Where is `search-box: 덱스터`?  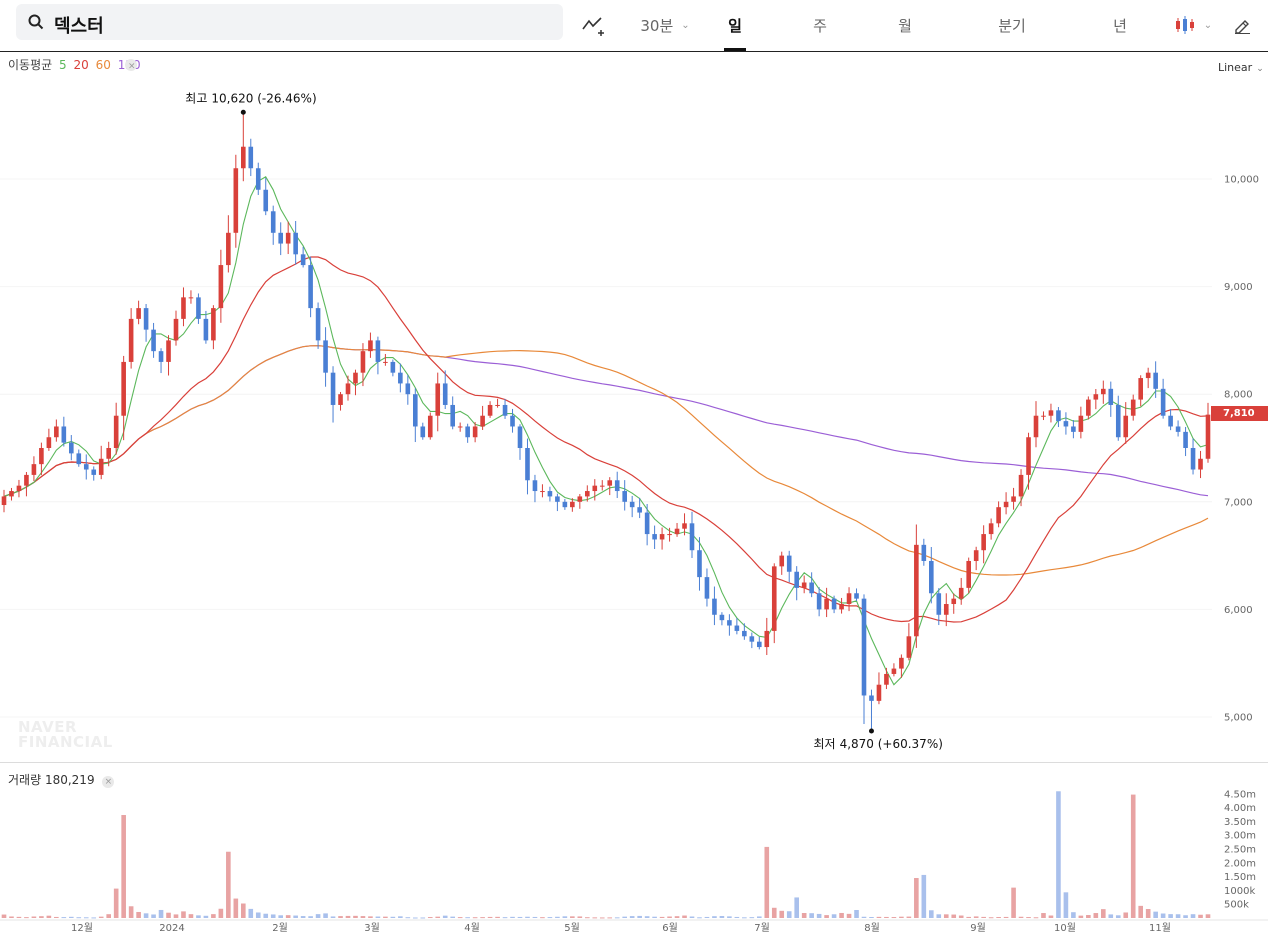
search-box: 덱스터 is located at coordinates (289, 22).